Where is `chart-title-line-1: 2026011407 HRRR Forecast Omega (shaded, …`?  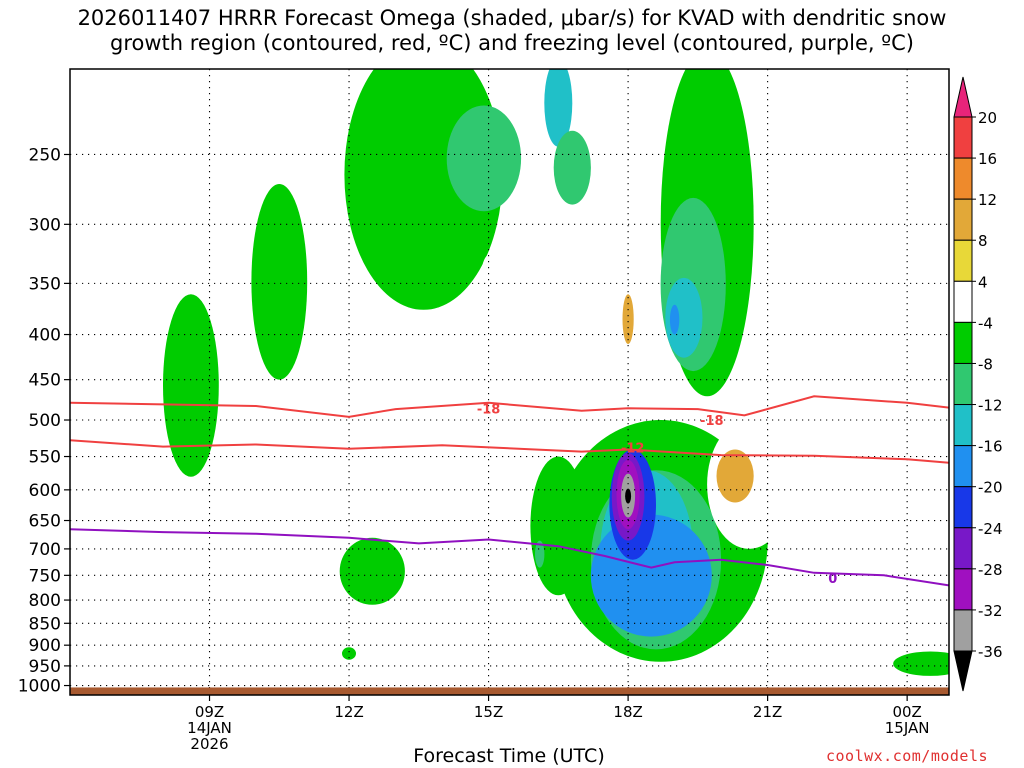
chart-title-line-1: 2026011407 HRRR Forecast Omega (shaded, … is located at coordinates (512, 18).